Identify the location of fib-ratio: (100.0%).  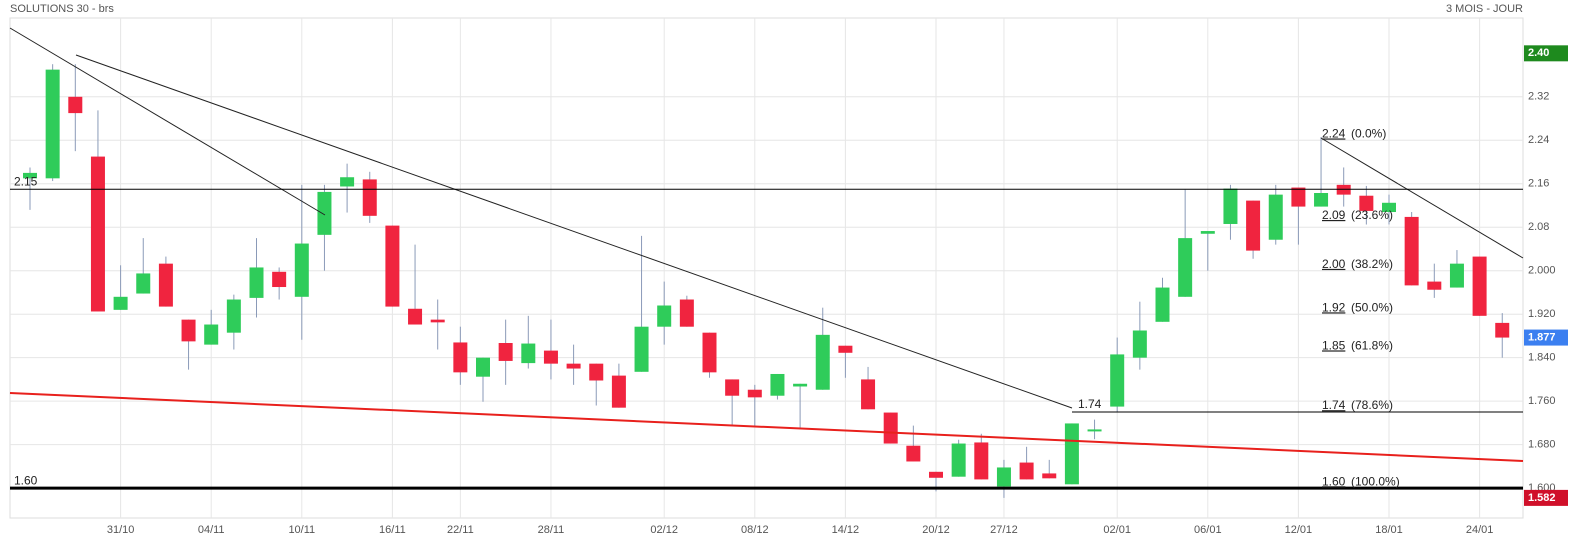
(1375, 481).